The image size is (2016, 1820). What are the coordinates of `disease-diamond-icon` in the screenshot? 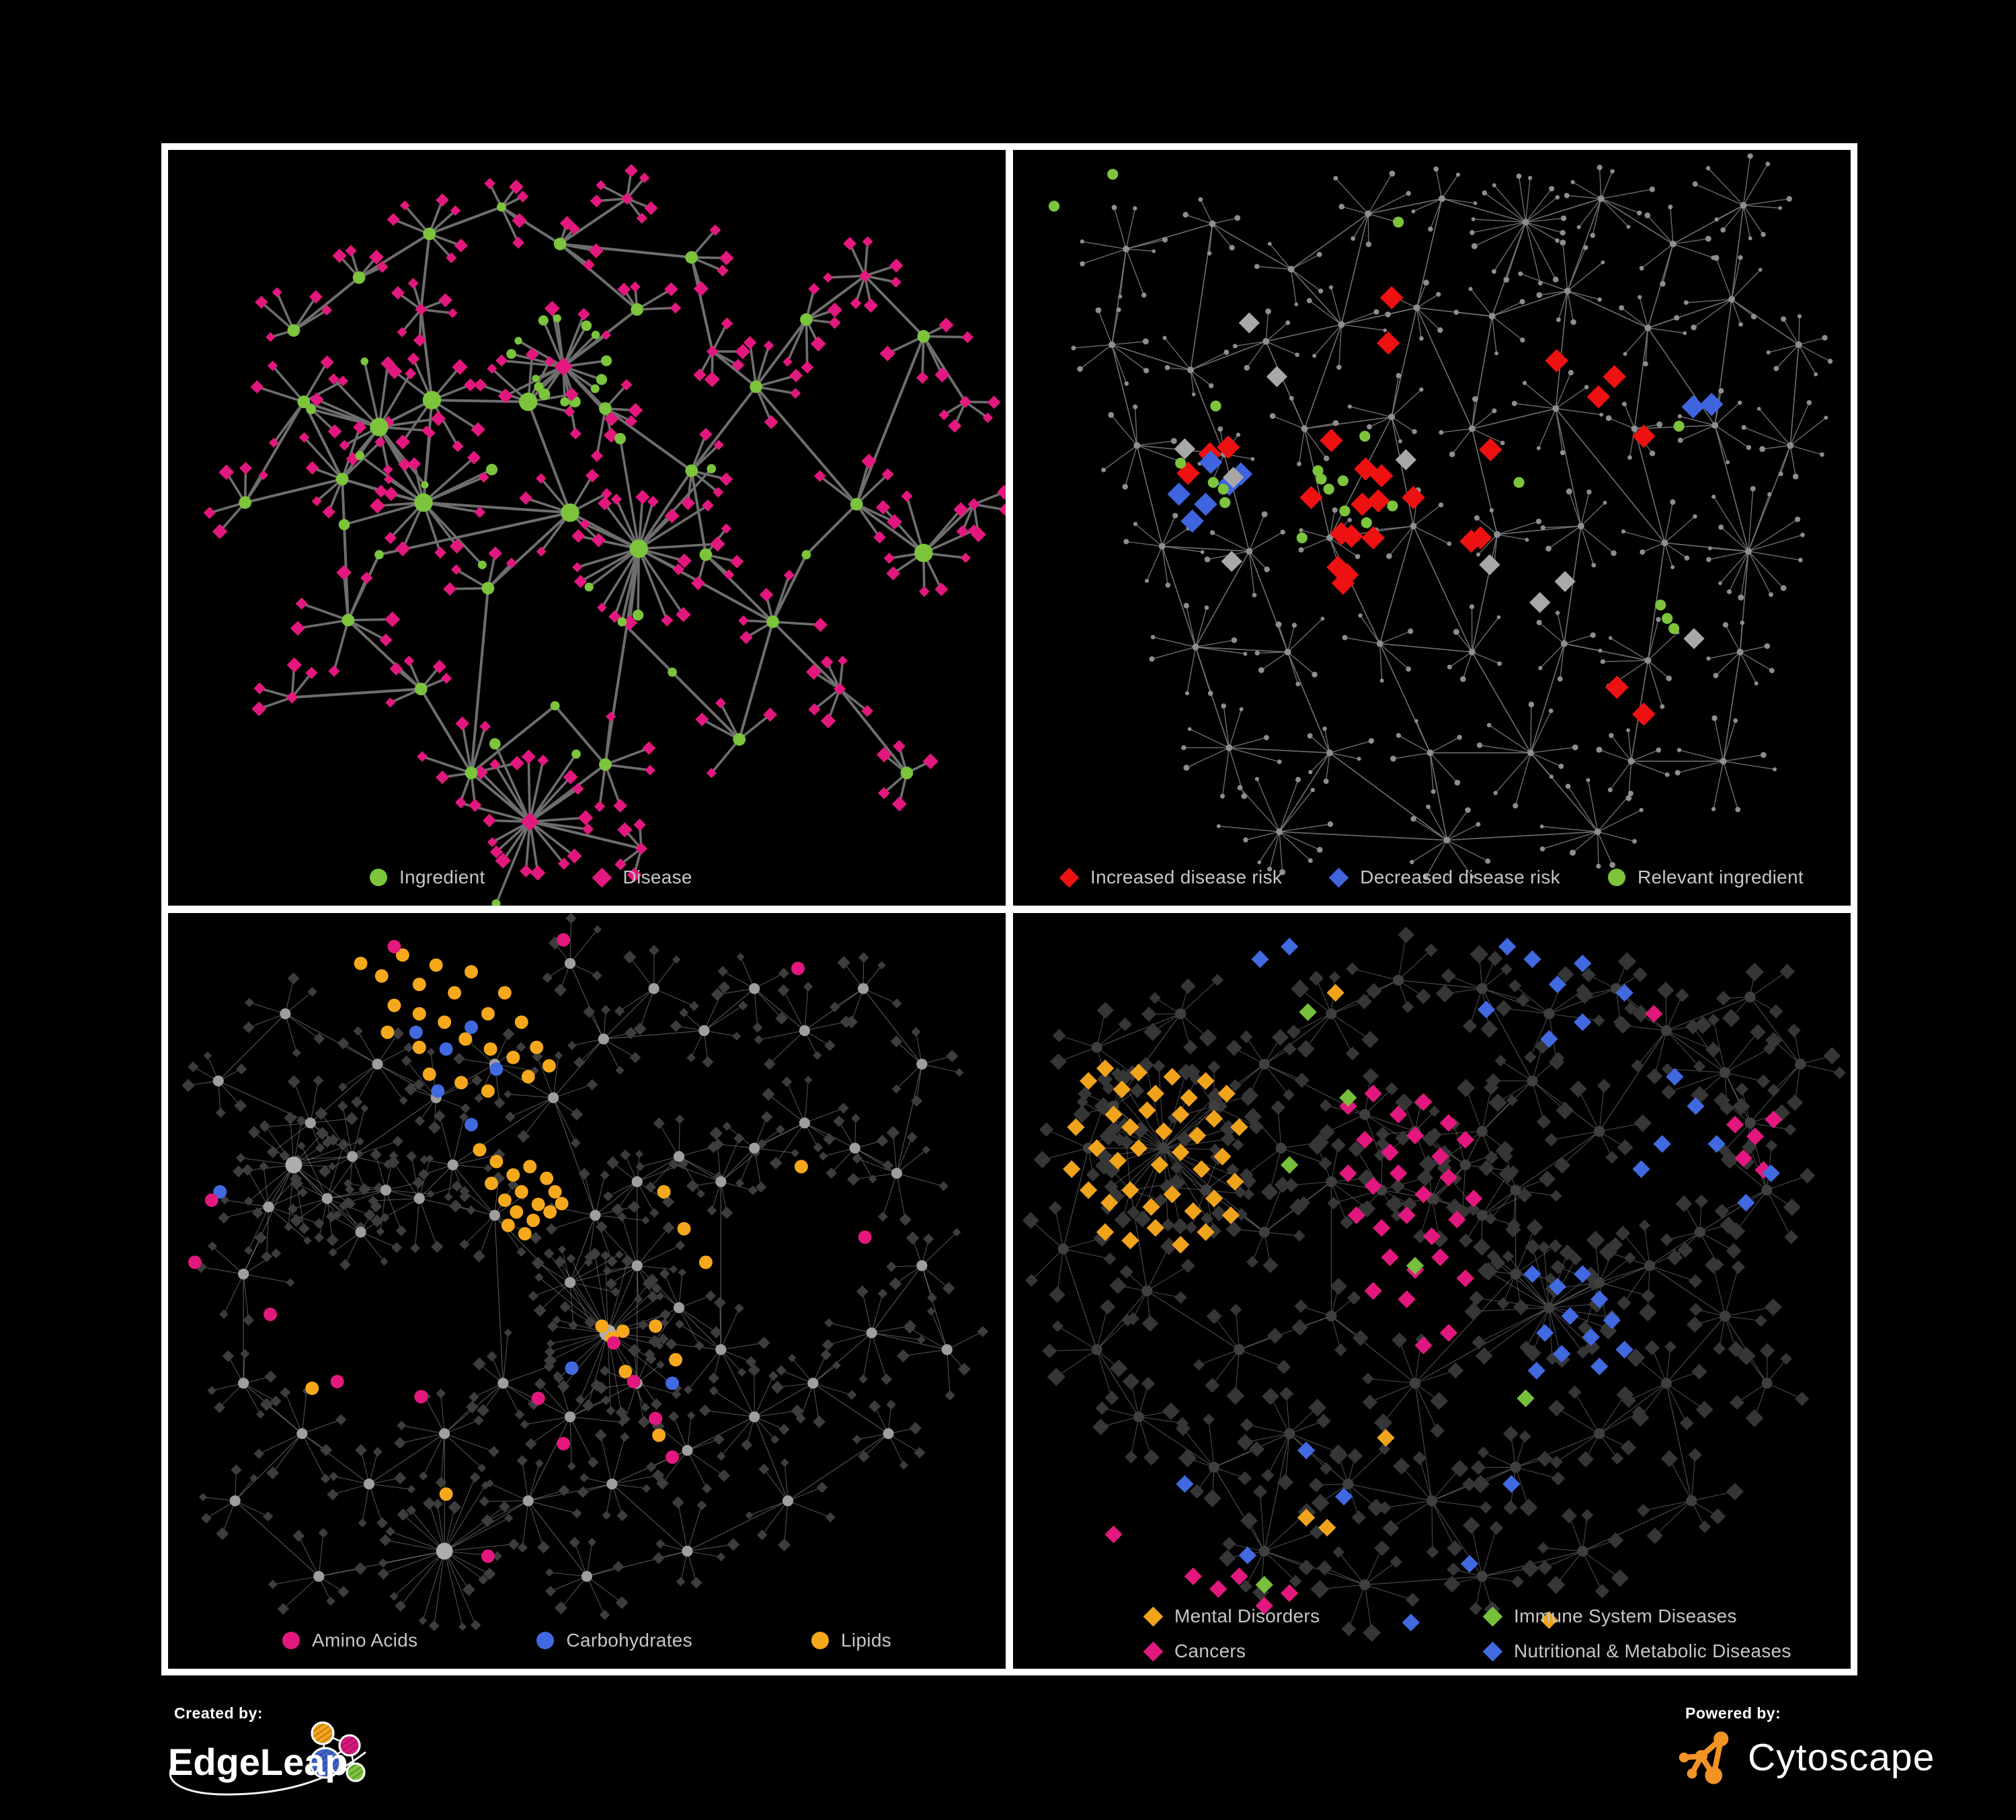 It's located at (602, 877).